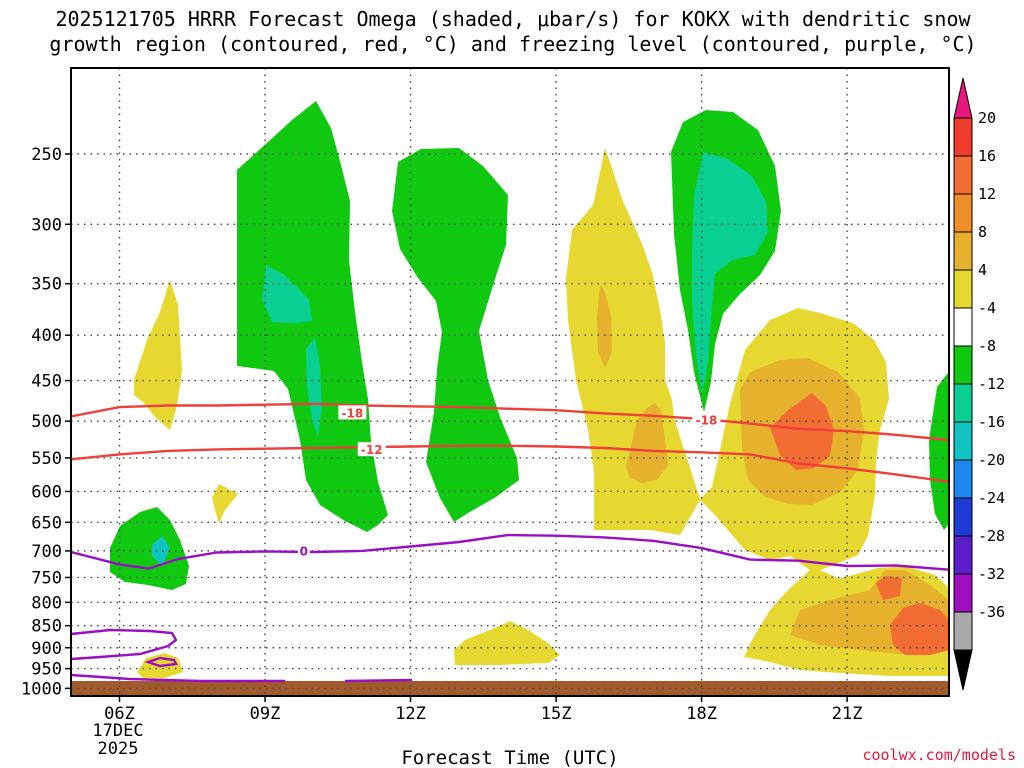 This screenshot has height=768, width=1024. What do you see at coordinates (509, 757) in the screenshot?
I see `x-axis-label: Forecast Time (UTC)` at bounding box center [509, 757].